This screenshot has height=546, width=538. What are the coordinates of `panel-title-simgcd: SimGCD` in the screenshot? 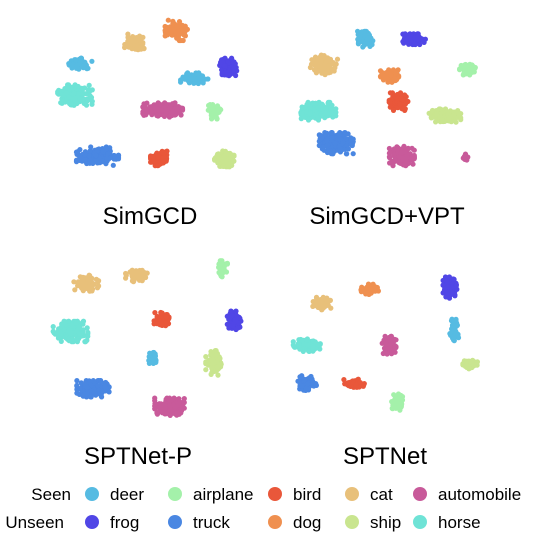 It's located at (150, 216).